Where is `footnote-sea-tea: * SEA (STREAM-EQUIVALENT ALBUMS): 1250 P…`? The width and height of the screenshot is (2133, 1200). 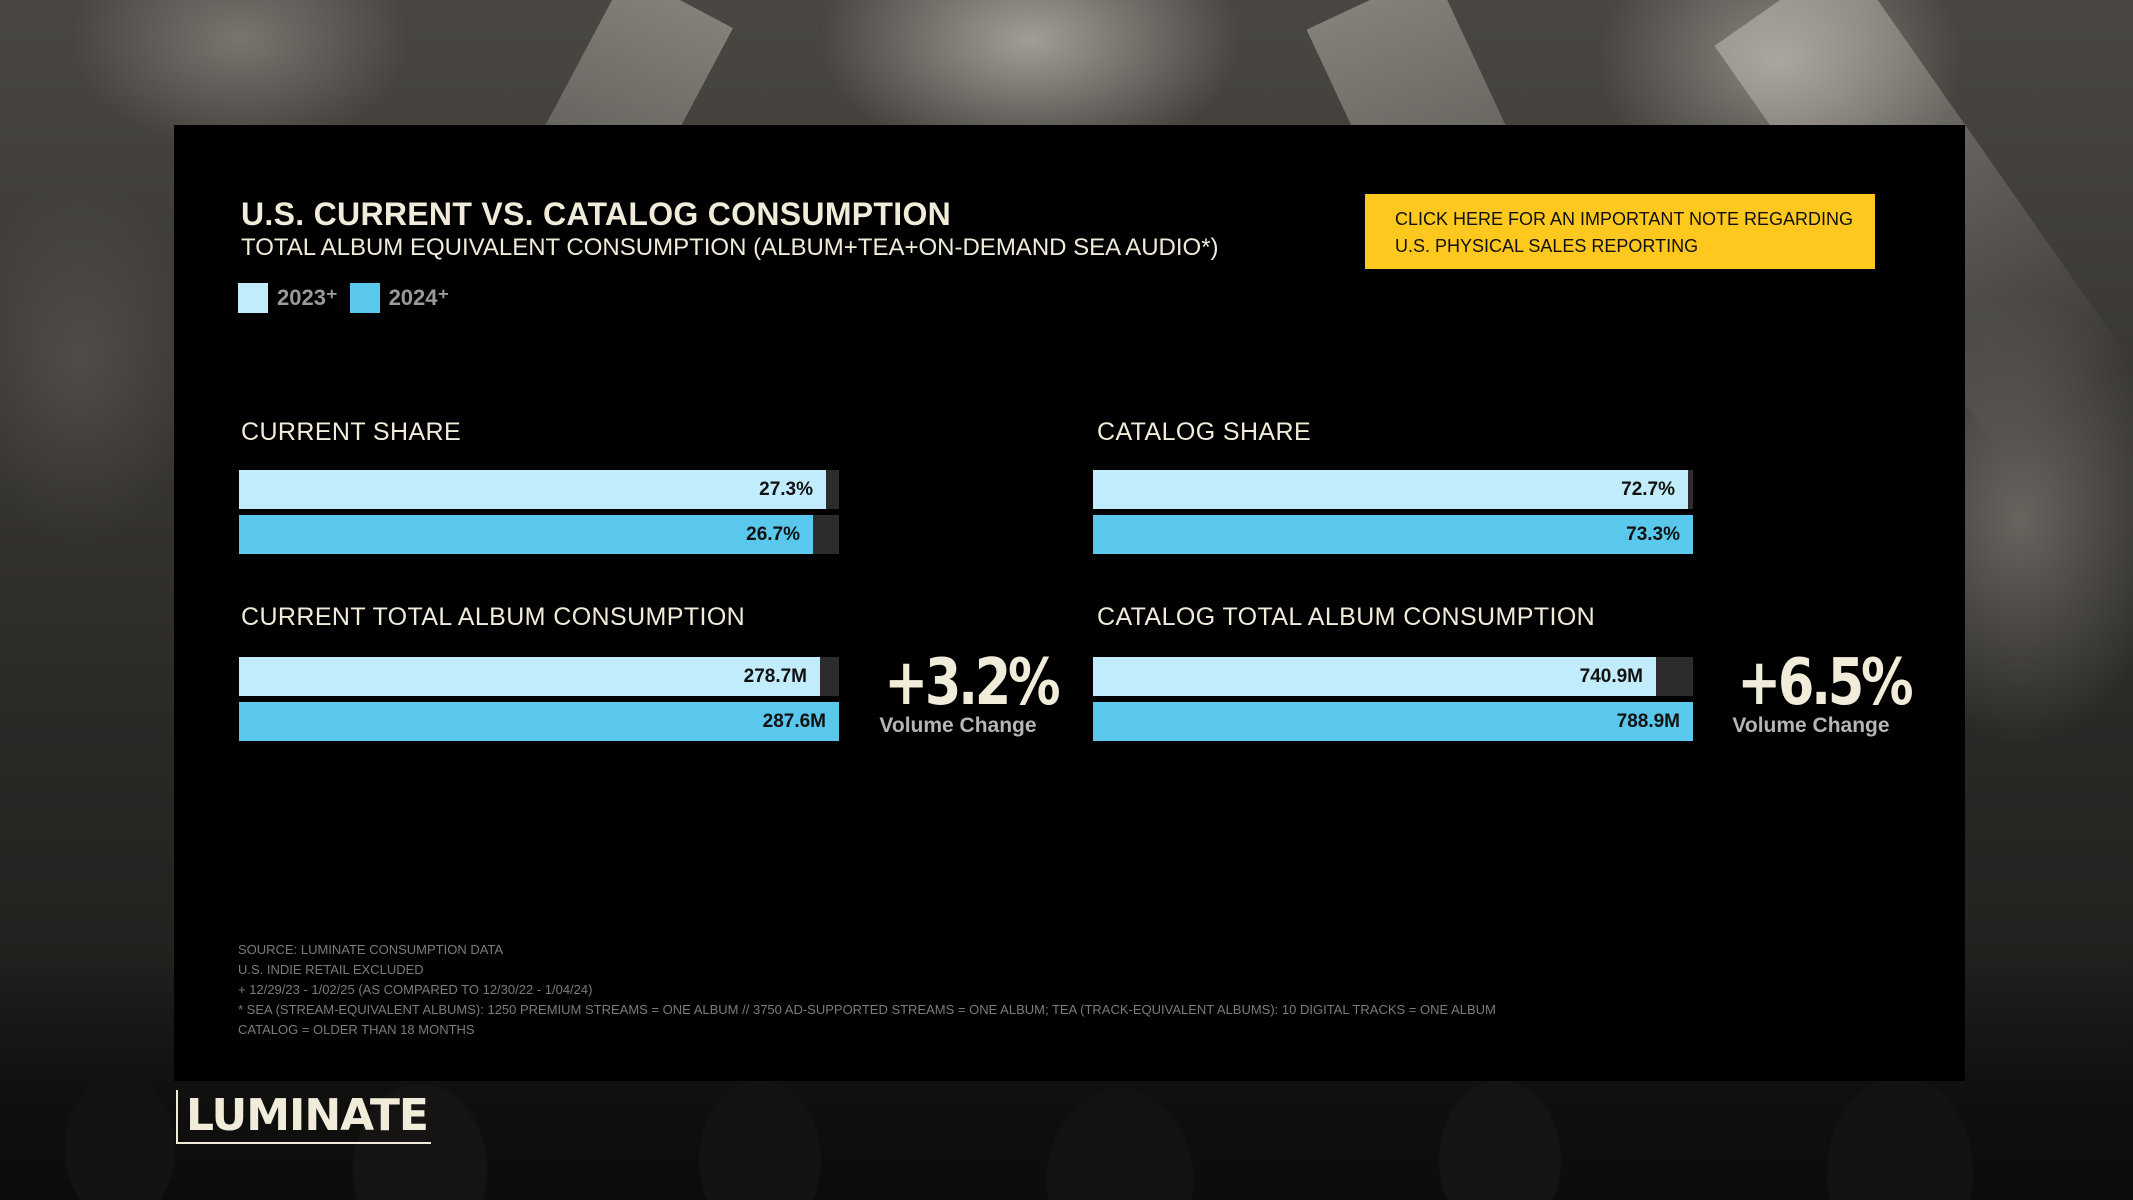
footnote-sea-tea: * SEA (STREAM-EQUIVALENT ALBUMS): 1250 P… is located at coordinates (867, 1009).